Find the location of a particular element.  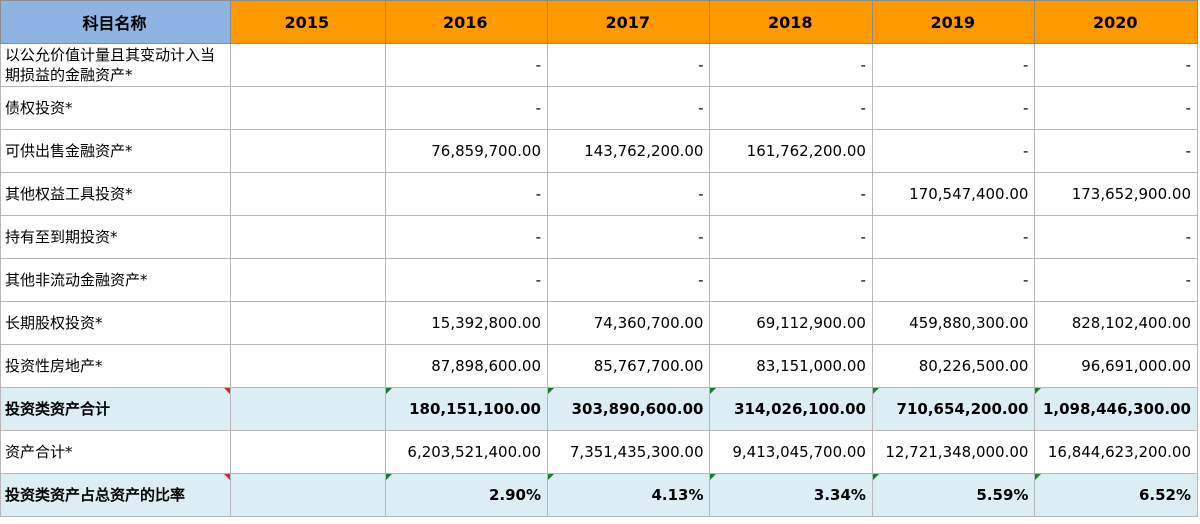

row-label: 债权投资* is located at coordinates (116, 108).